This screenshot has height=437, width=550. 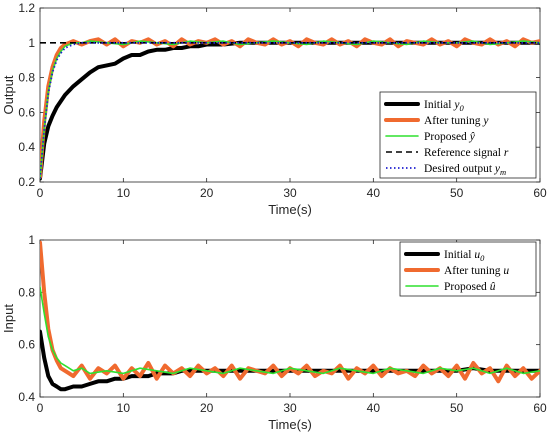 I want to click on y-axis-label: Output, so click(x=8, y=94).